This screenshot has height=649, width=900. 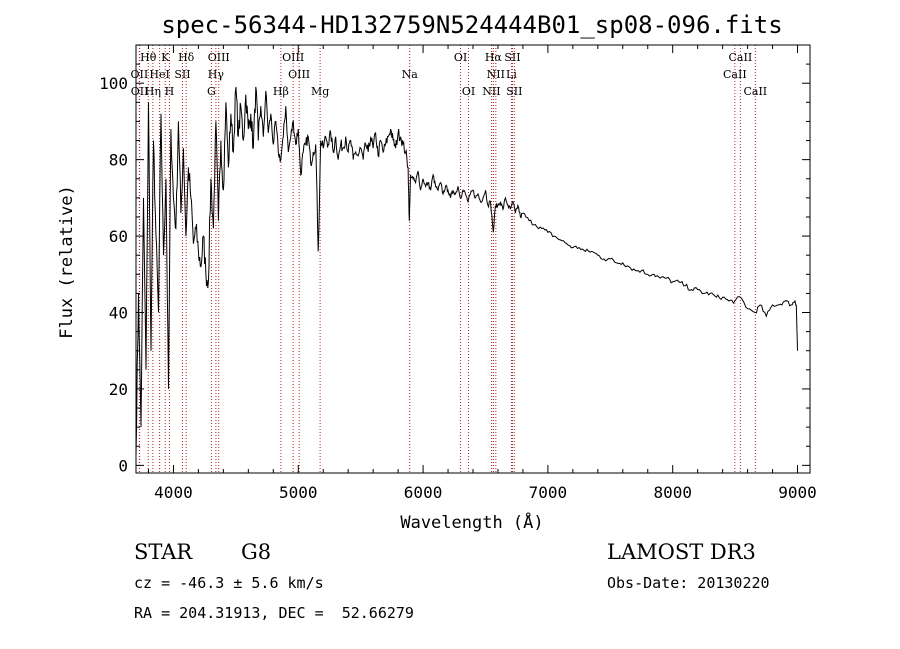 I want to click on y-tick-label: 0, so click(x=123, y=465).